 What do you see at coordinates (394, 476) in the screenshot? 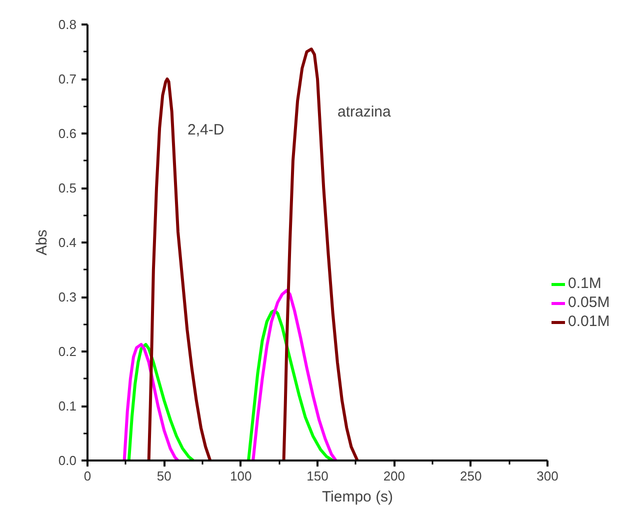
I see `x-tick-label: 200` at bounding box center [394, 476].